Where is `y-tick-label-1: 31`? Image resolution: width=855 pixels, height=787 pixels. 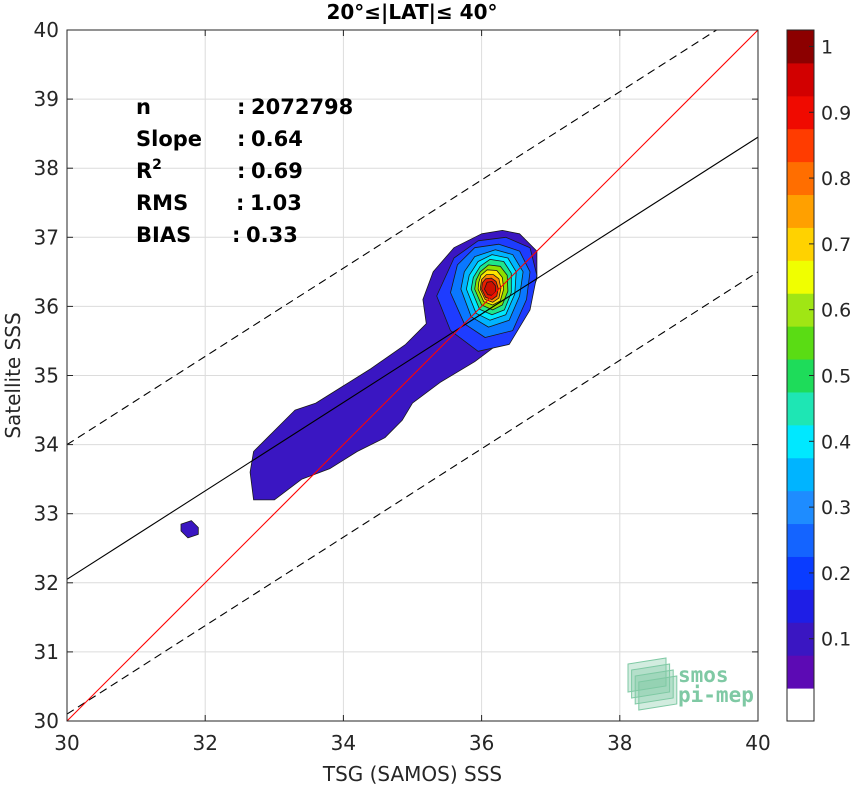
y-tick-label-1: 31 is located at coordinates (46, 652).